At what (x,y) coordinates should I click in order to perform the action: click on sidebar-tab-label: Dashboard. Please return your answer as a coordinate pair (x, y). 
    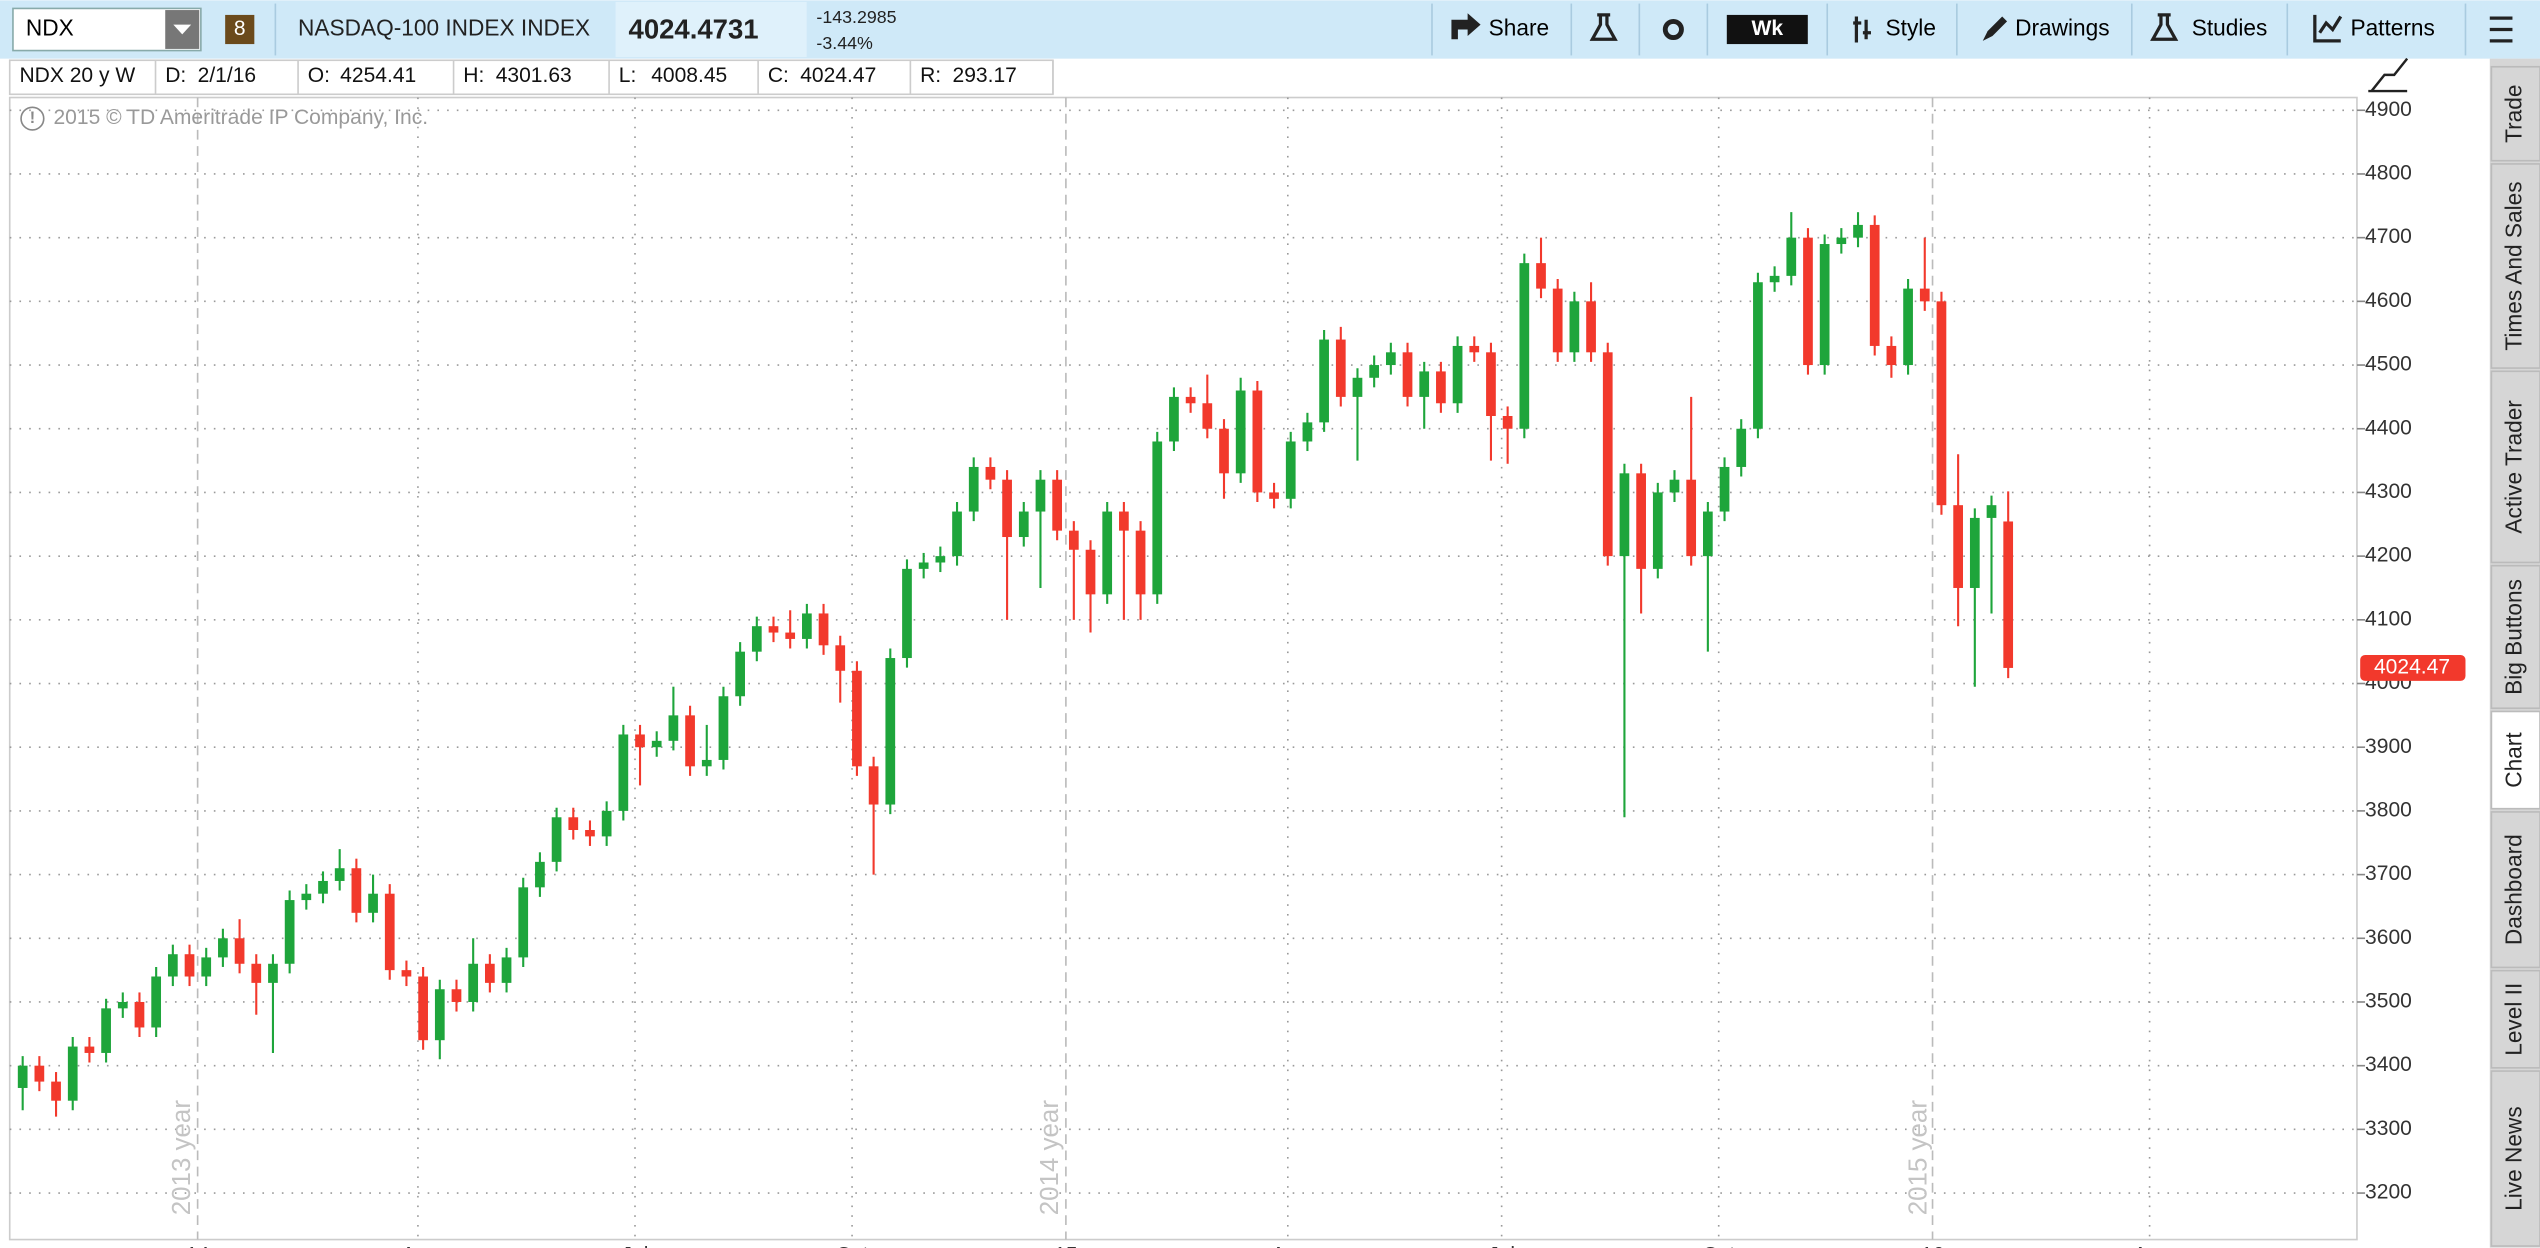
    Looking at the image, I should click on (2514, 889).